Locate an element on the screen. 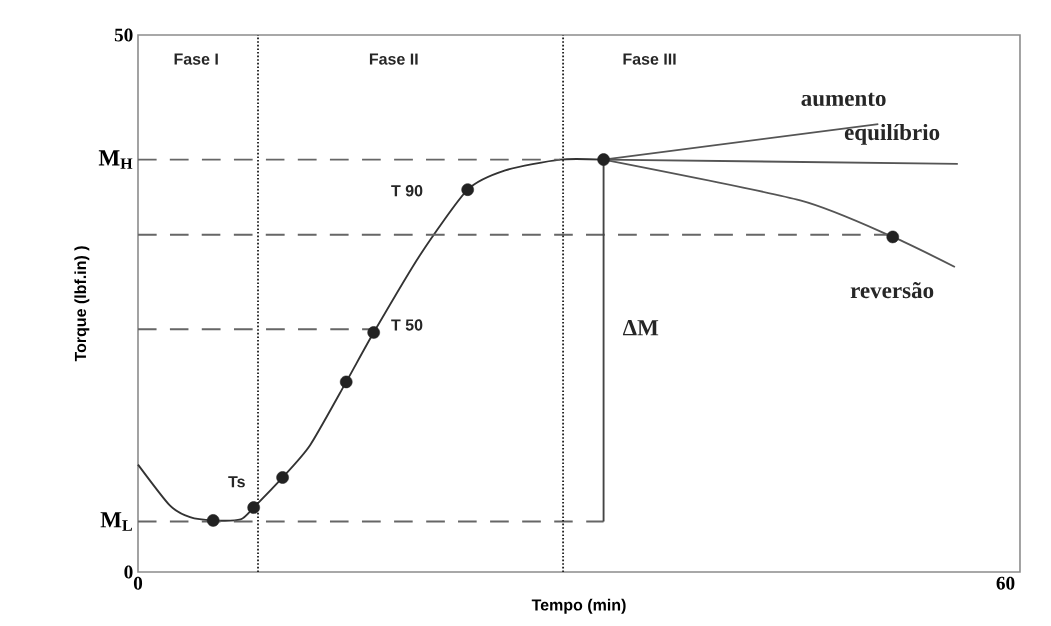 The width and height of the screenshot is (1051, 626). annotation: equilíbrio is located at coordinates (892, 134).